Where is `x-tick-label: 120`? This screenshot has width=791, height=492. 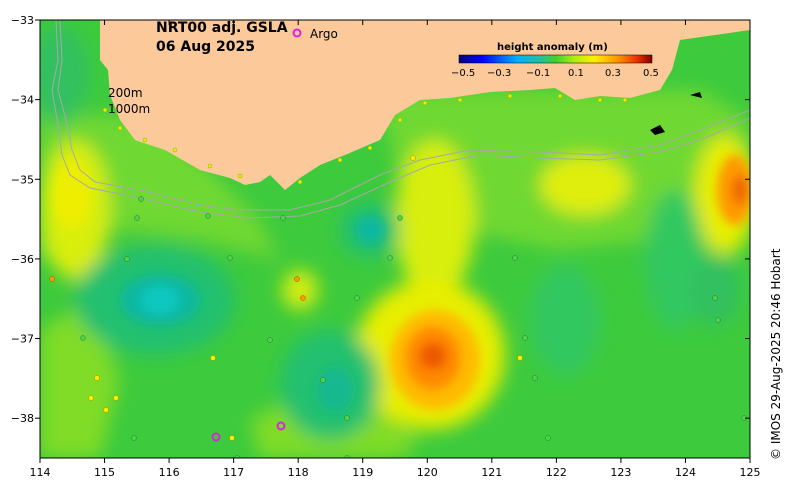
x-tick-label: 120 is located at coordinates (427, 472).